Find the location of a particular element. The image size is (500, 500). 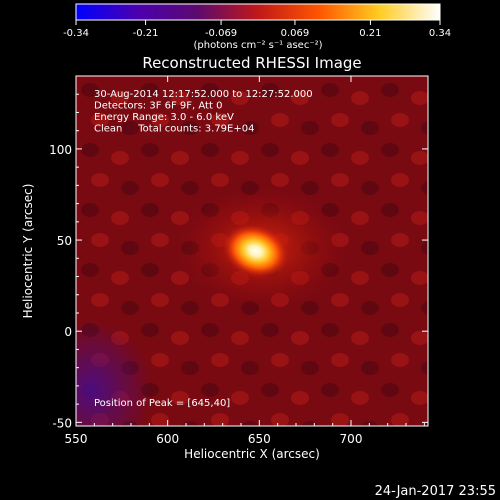

colorbar-tick-label: -0.21 is located at coordinates (146, 33).